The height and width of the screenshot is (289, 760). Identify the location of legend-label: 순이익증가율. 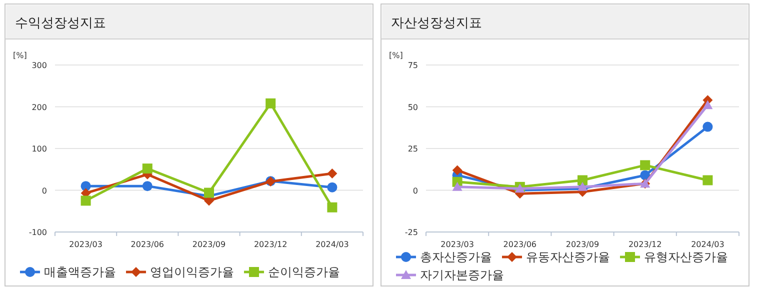
(304, 272).